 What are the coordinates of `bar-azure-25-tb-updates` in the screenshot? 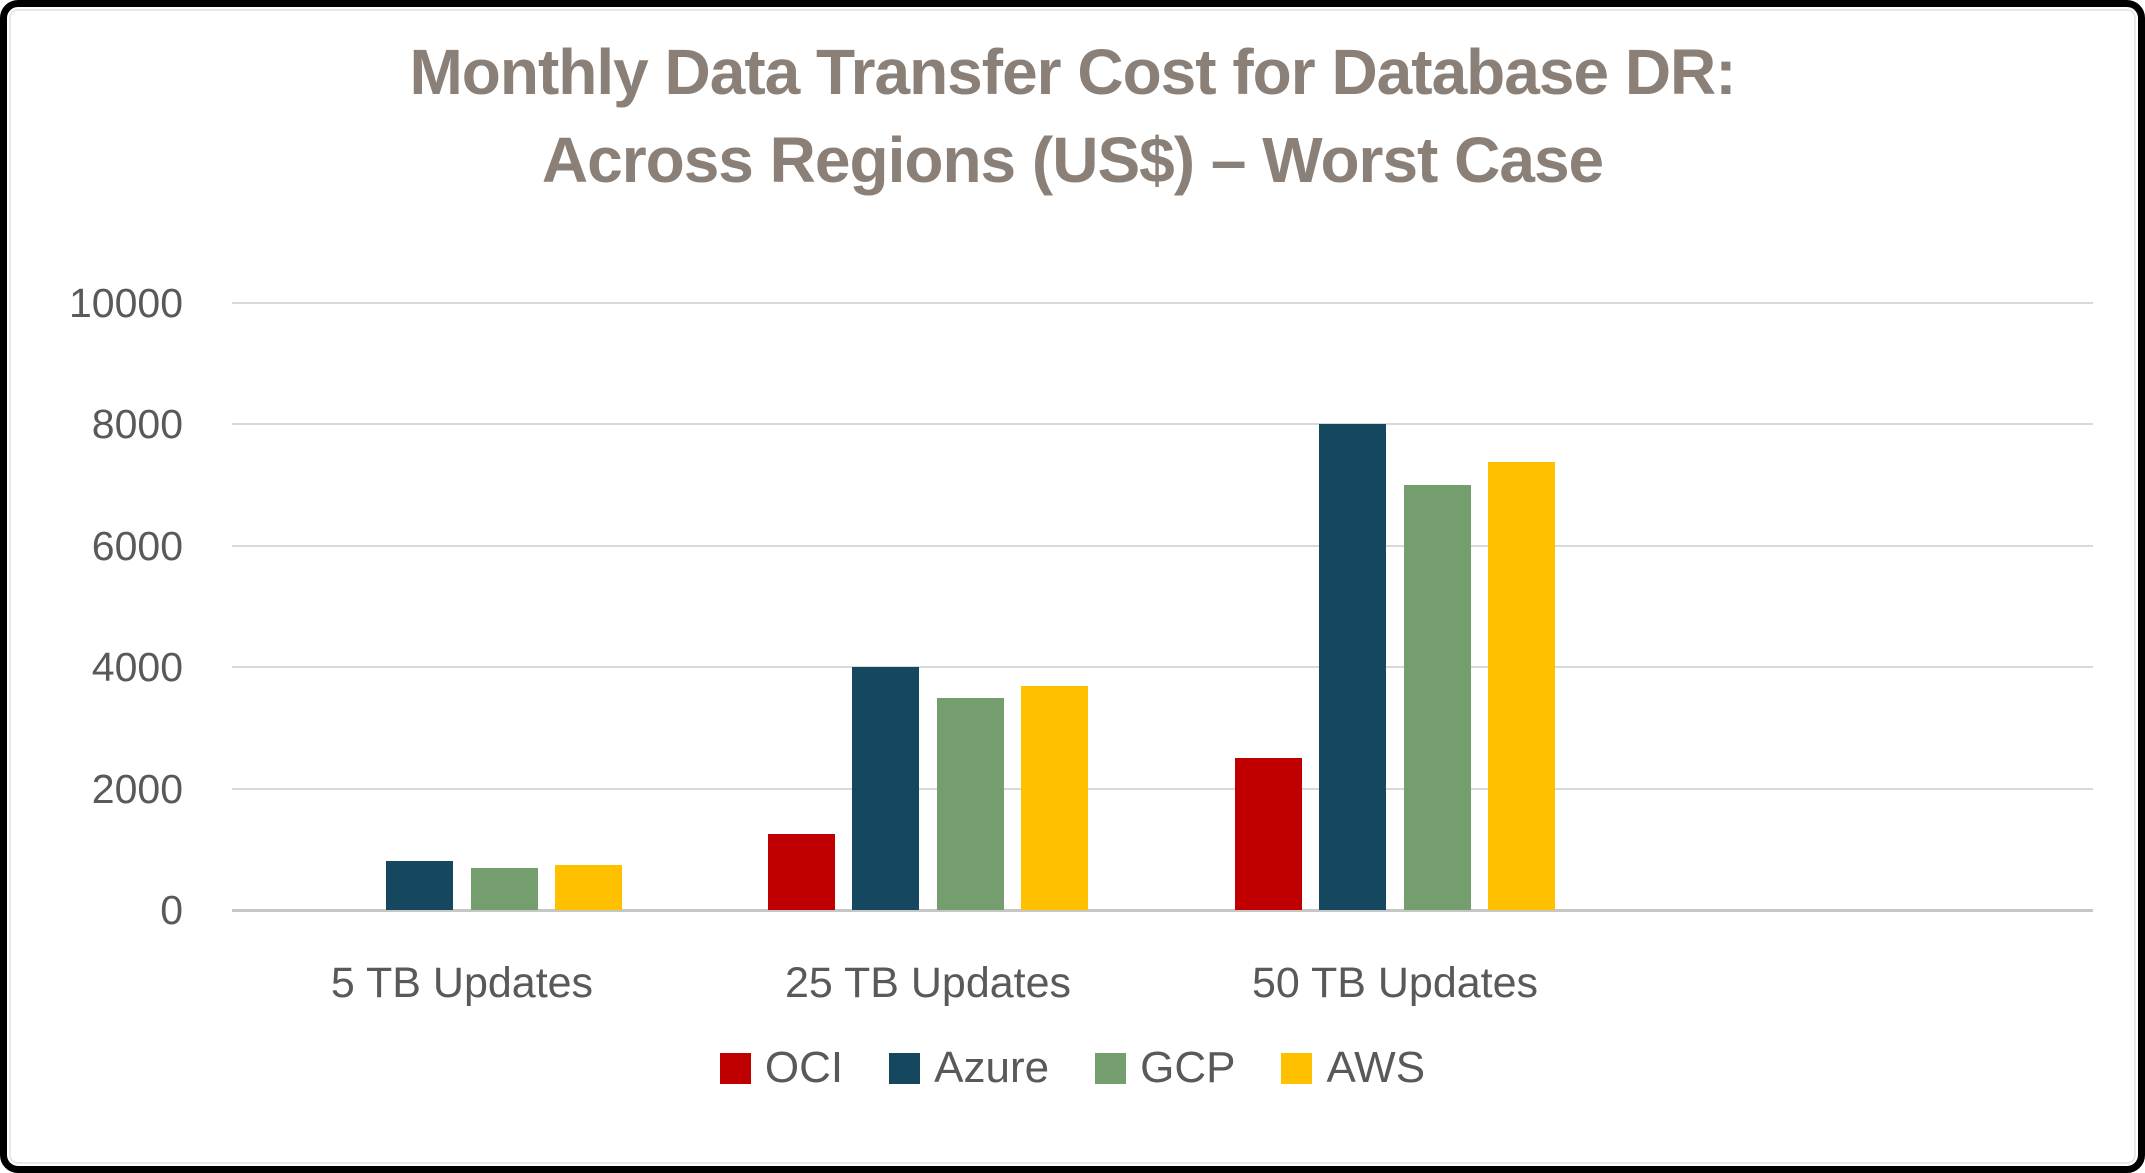 It's located at (885, 788).